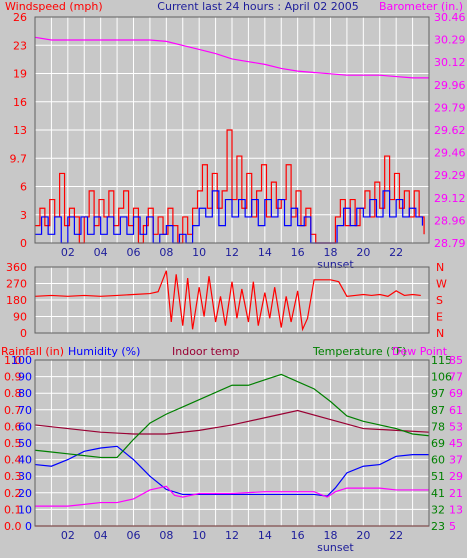  Describe the element at coordinates (25, 410) in the screenshot. I see `humidity-tick-label: 70` at that location.